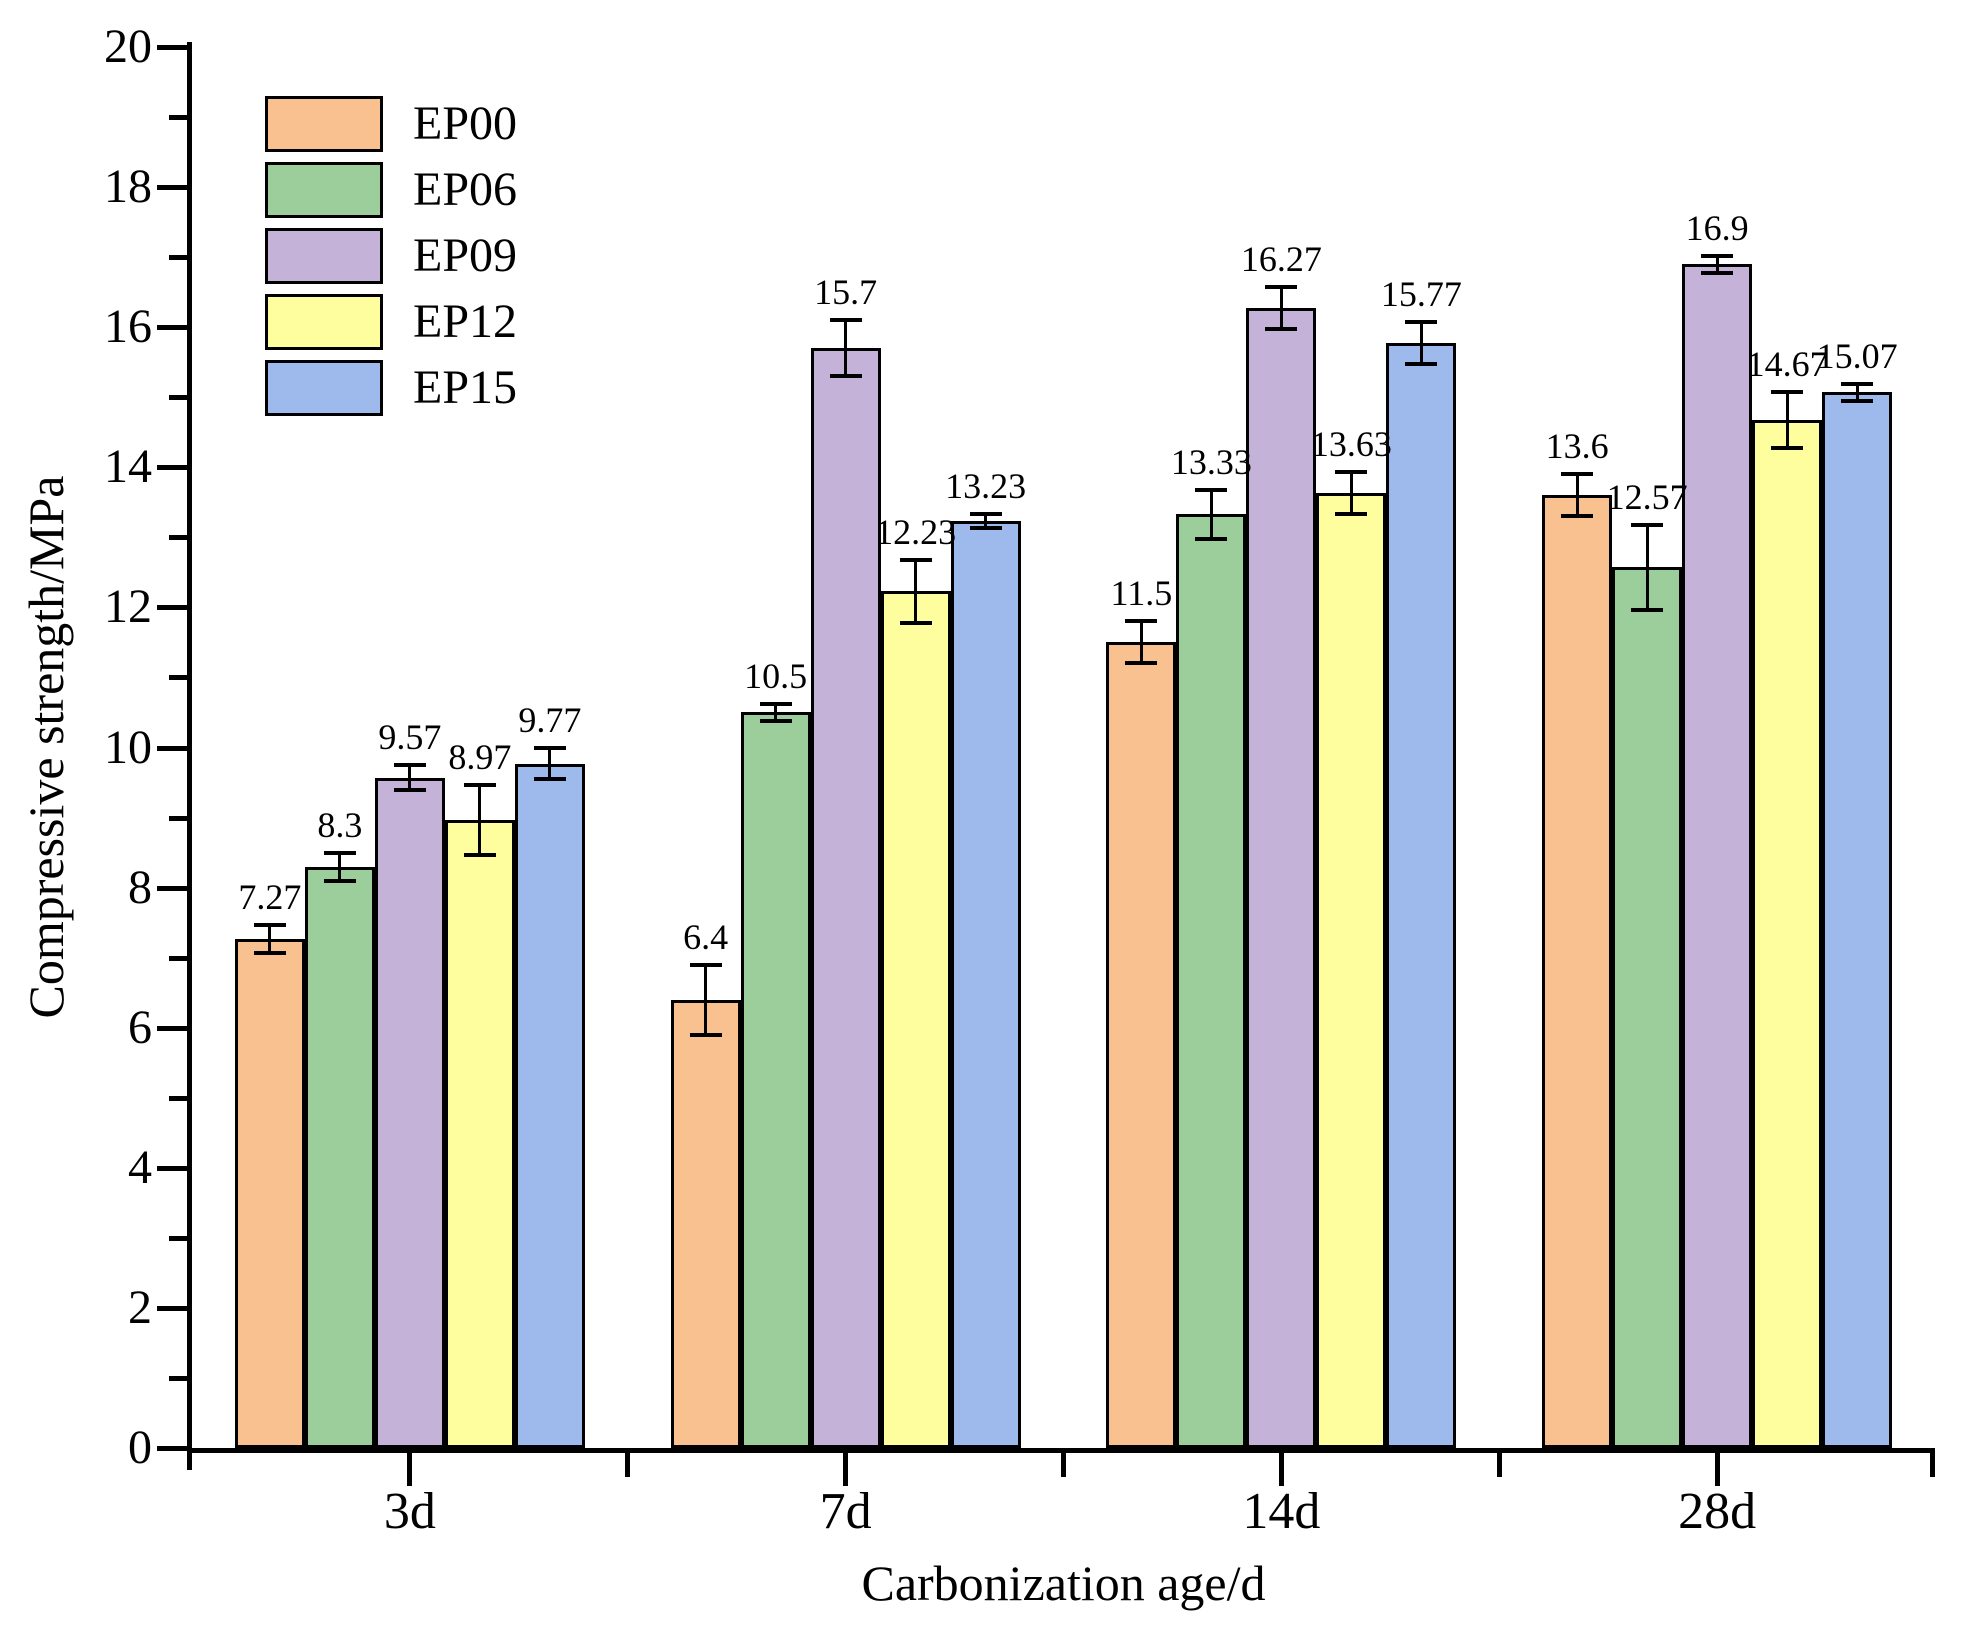  Describe the element at coordinates (1857, 355) in the screenshot. I see `bar-value-label: 15.07` at that location.